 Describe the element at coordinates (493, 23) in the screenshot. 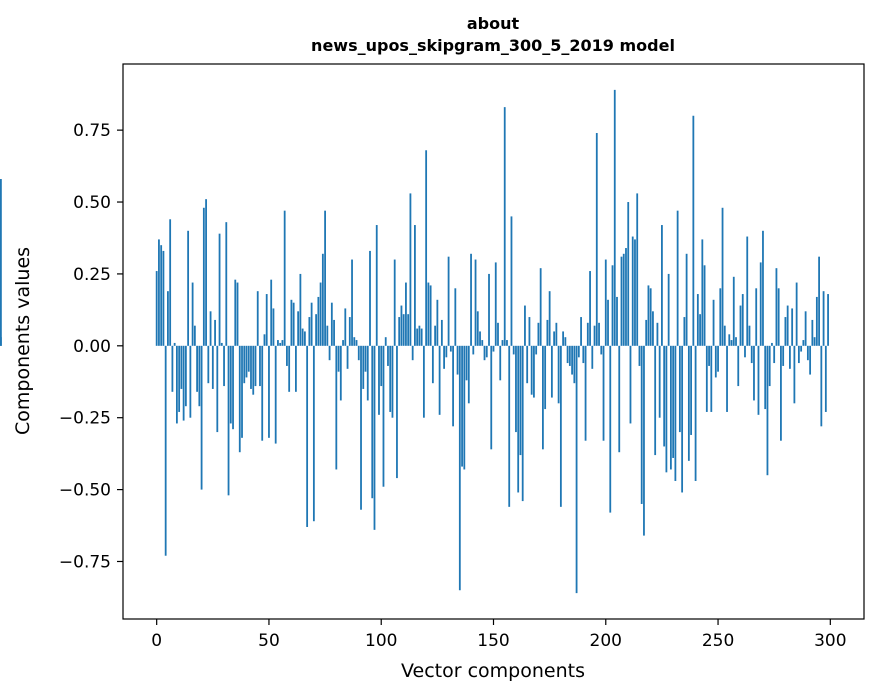

I see `chart-title-line-1: about` at that location.